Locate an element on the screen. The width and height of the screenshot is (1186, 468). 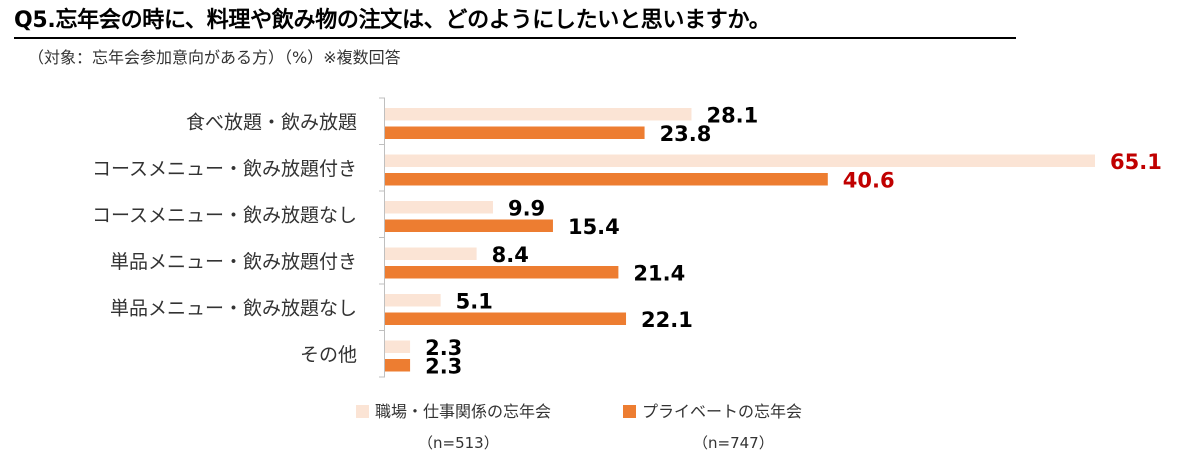
category-label: 単品メニュー・飲み放題付き is located at coordinates (233, 262).